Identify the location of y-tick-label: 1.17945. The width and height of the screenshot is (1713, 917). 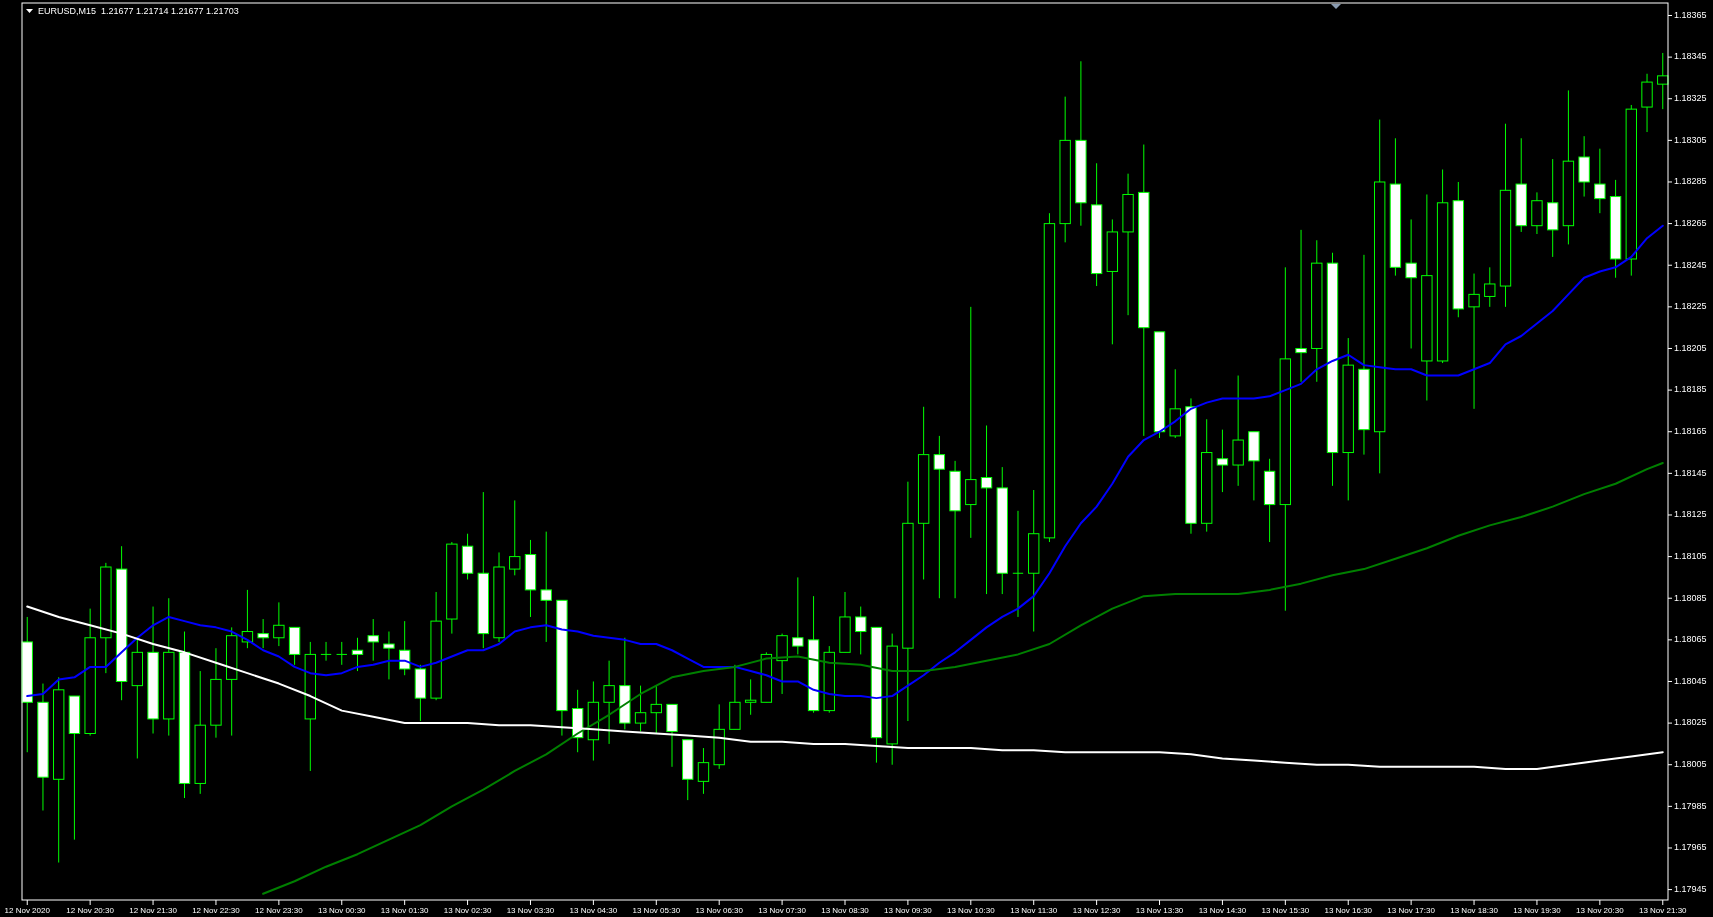
(1690, 888).